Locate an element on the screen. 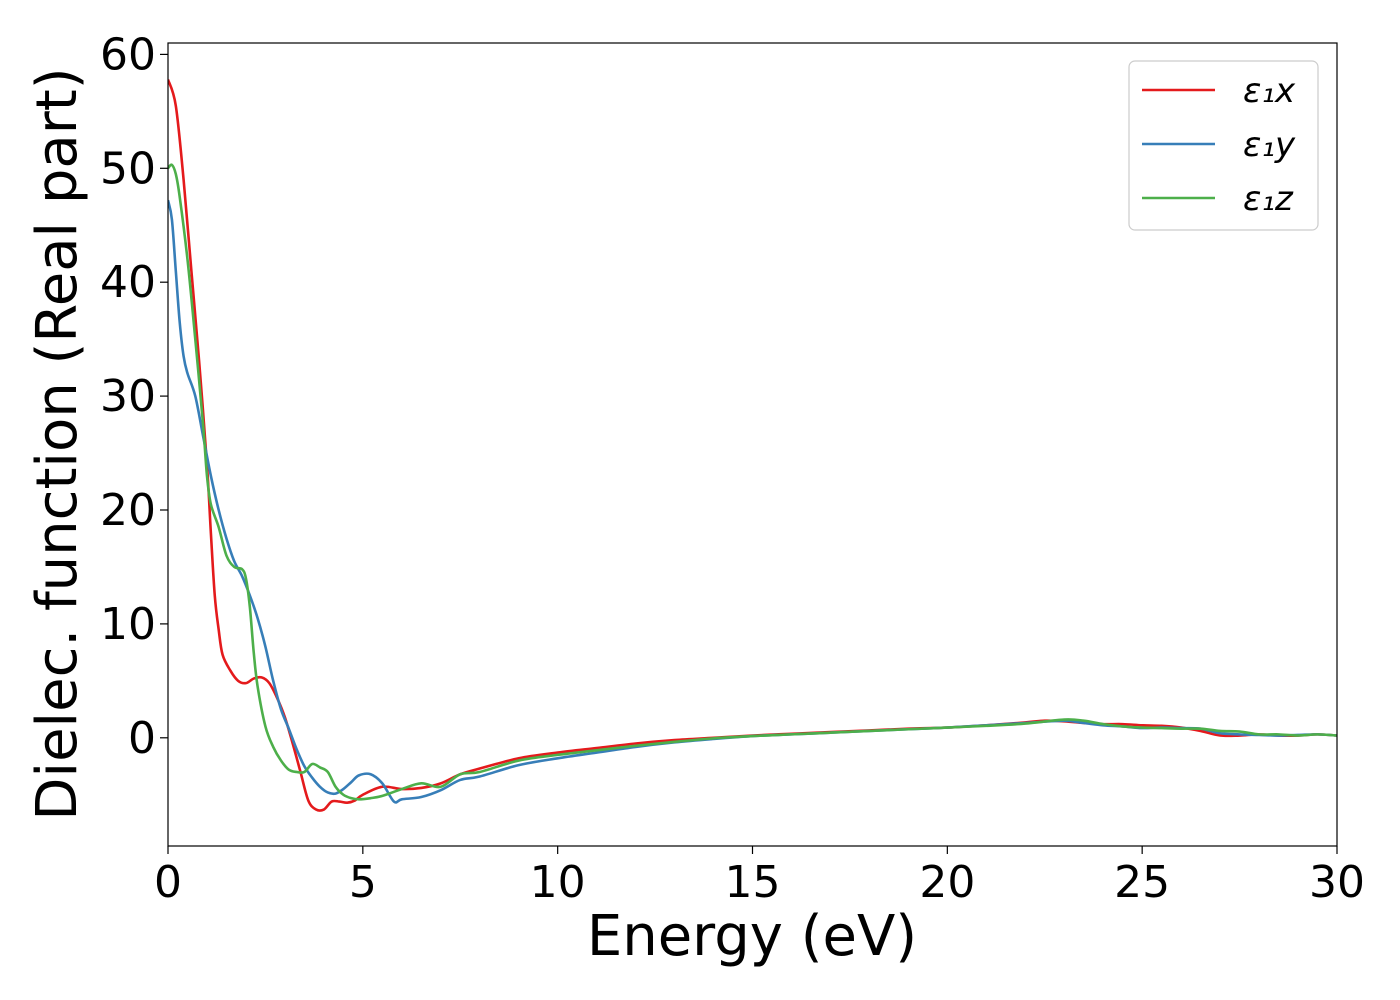 This screenshot has width=1400, height=1000. x-tick-label: 5 is located at coordinates (363, 882).